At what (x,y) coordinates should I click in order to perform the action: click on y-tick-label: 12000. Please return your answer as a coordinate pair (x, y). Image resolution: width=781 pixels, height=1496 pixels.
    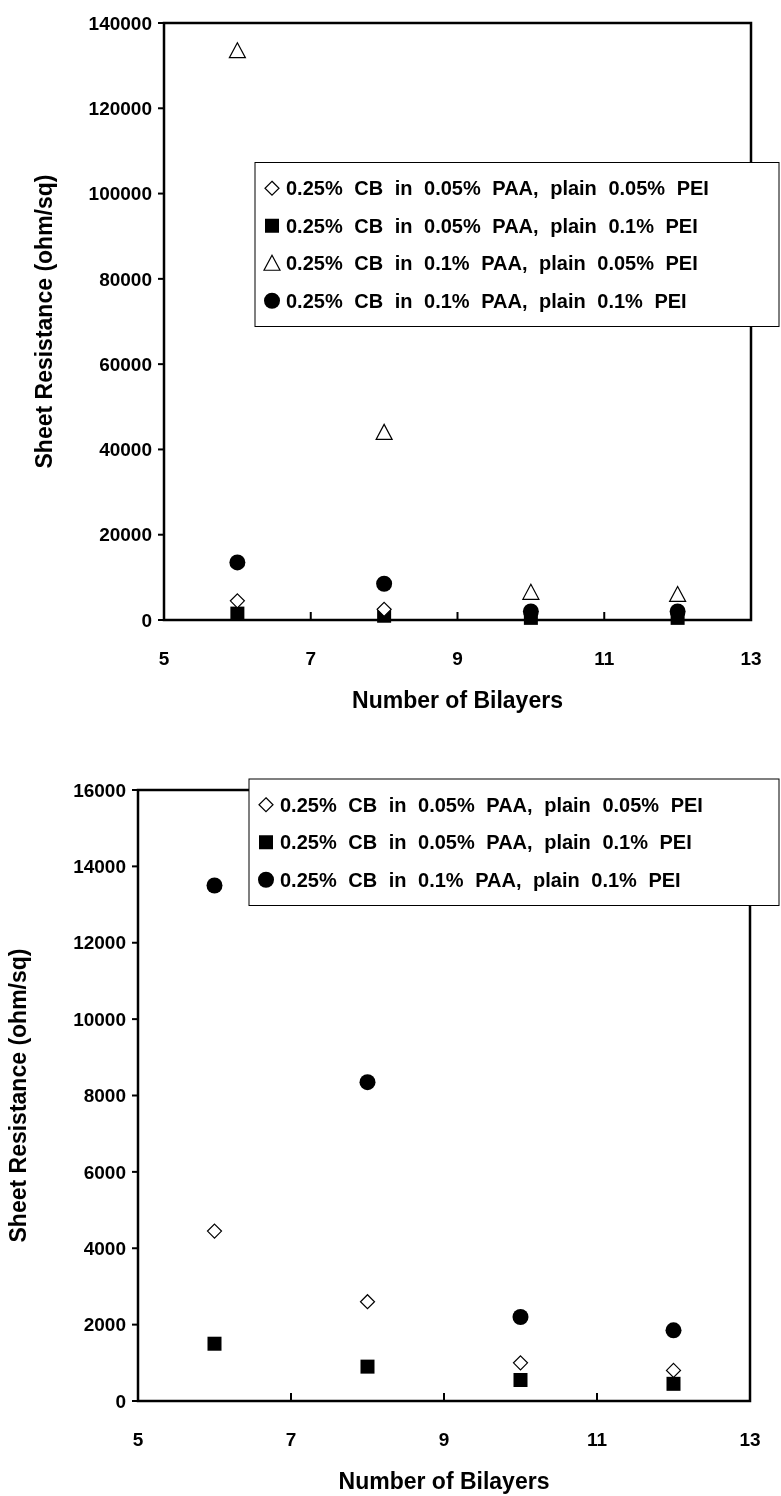
    Looking at the image, I should click on (99, 943).